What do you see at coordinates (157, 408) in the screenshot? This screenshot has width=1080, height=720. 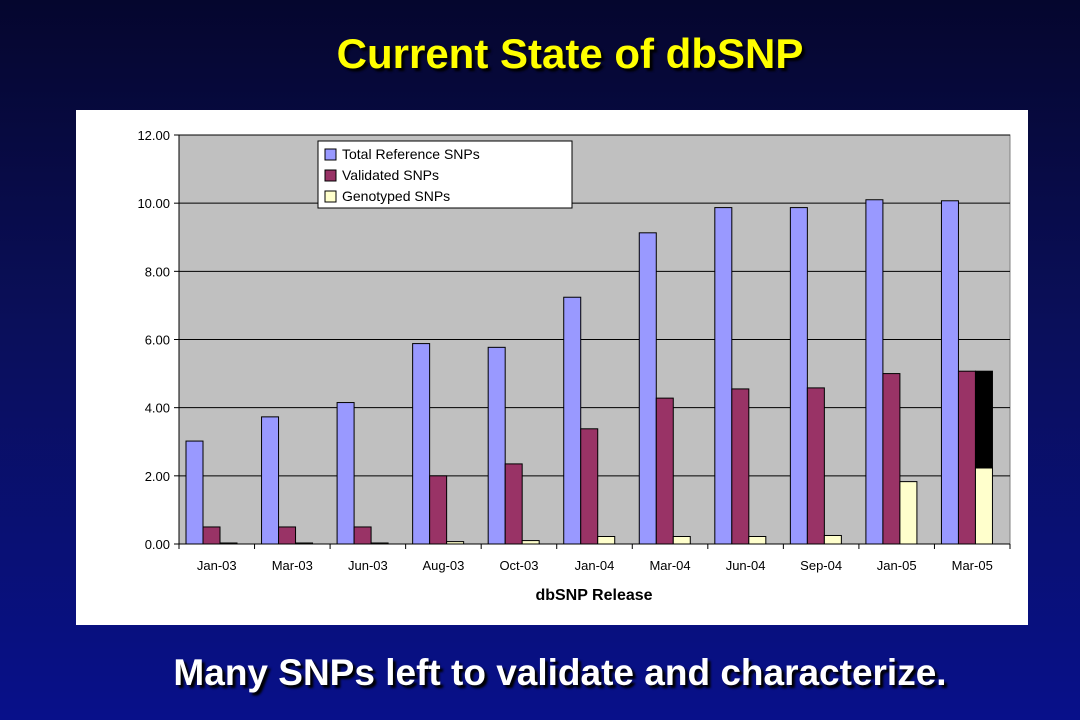 I see `y-tick-label: 4.00` at bounding box center [157, 408].